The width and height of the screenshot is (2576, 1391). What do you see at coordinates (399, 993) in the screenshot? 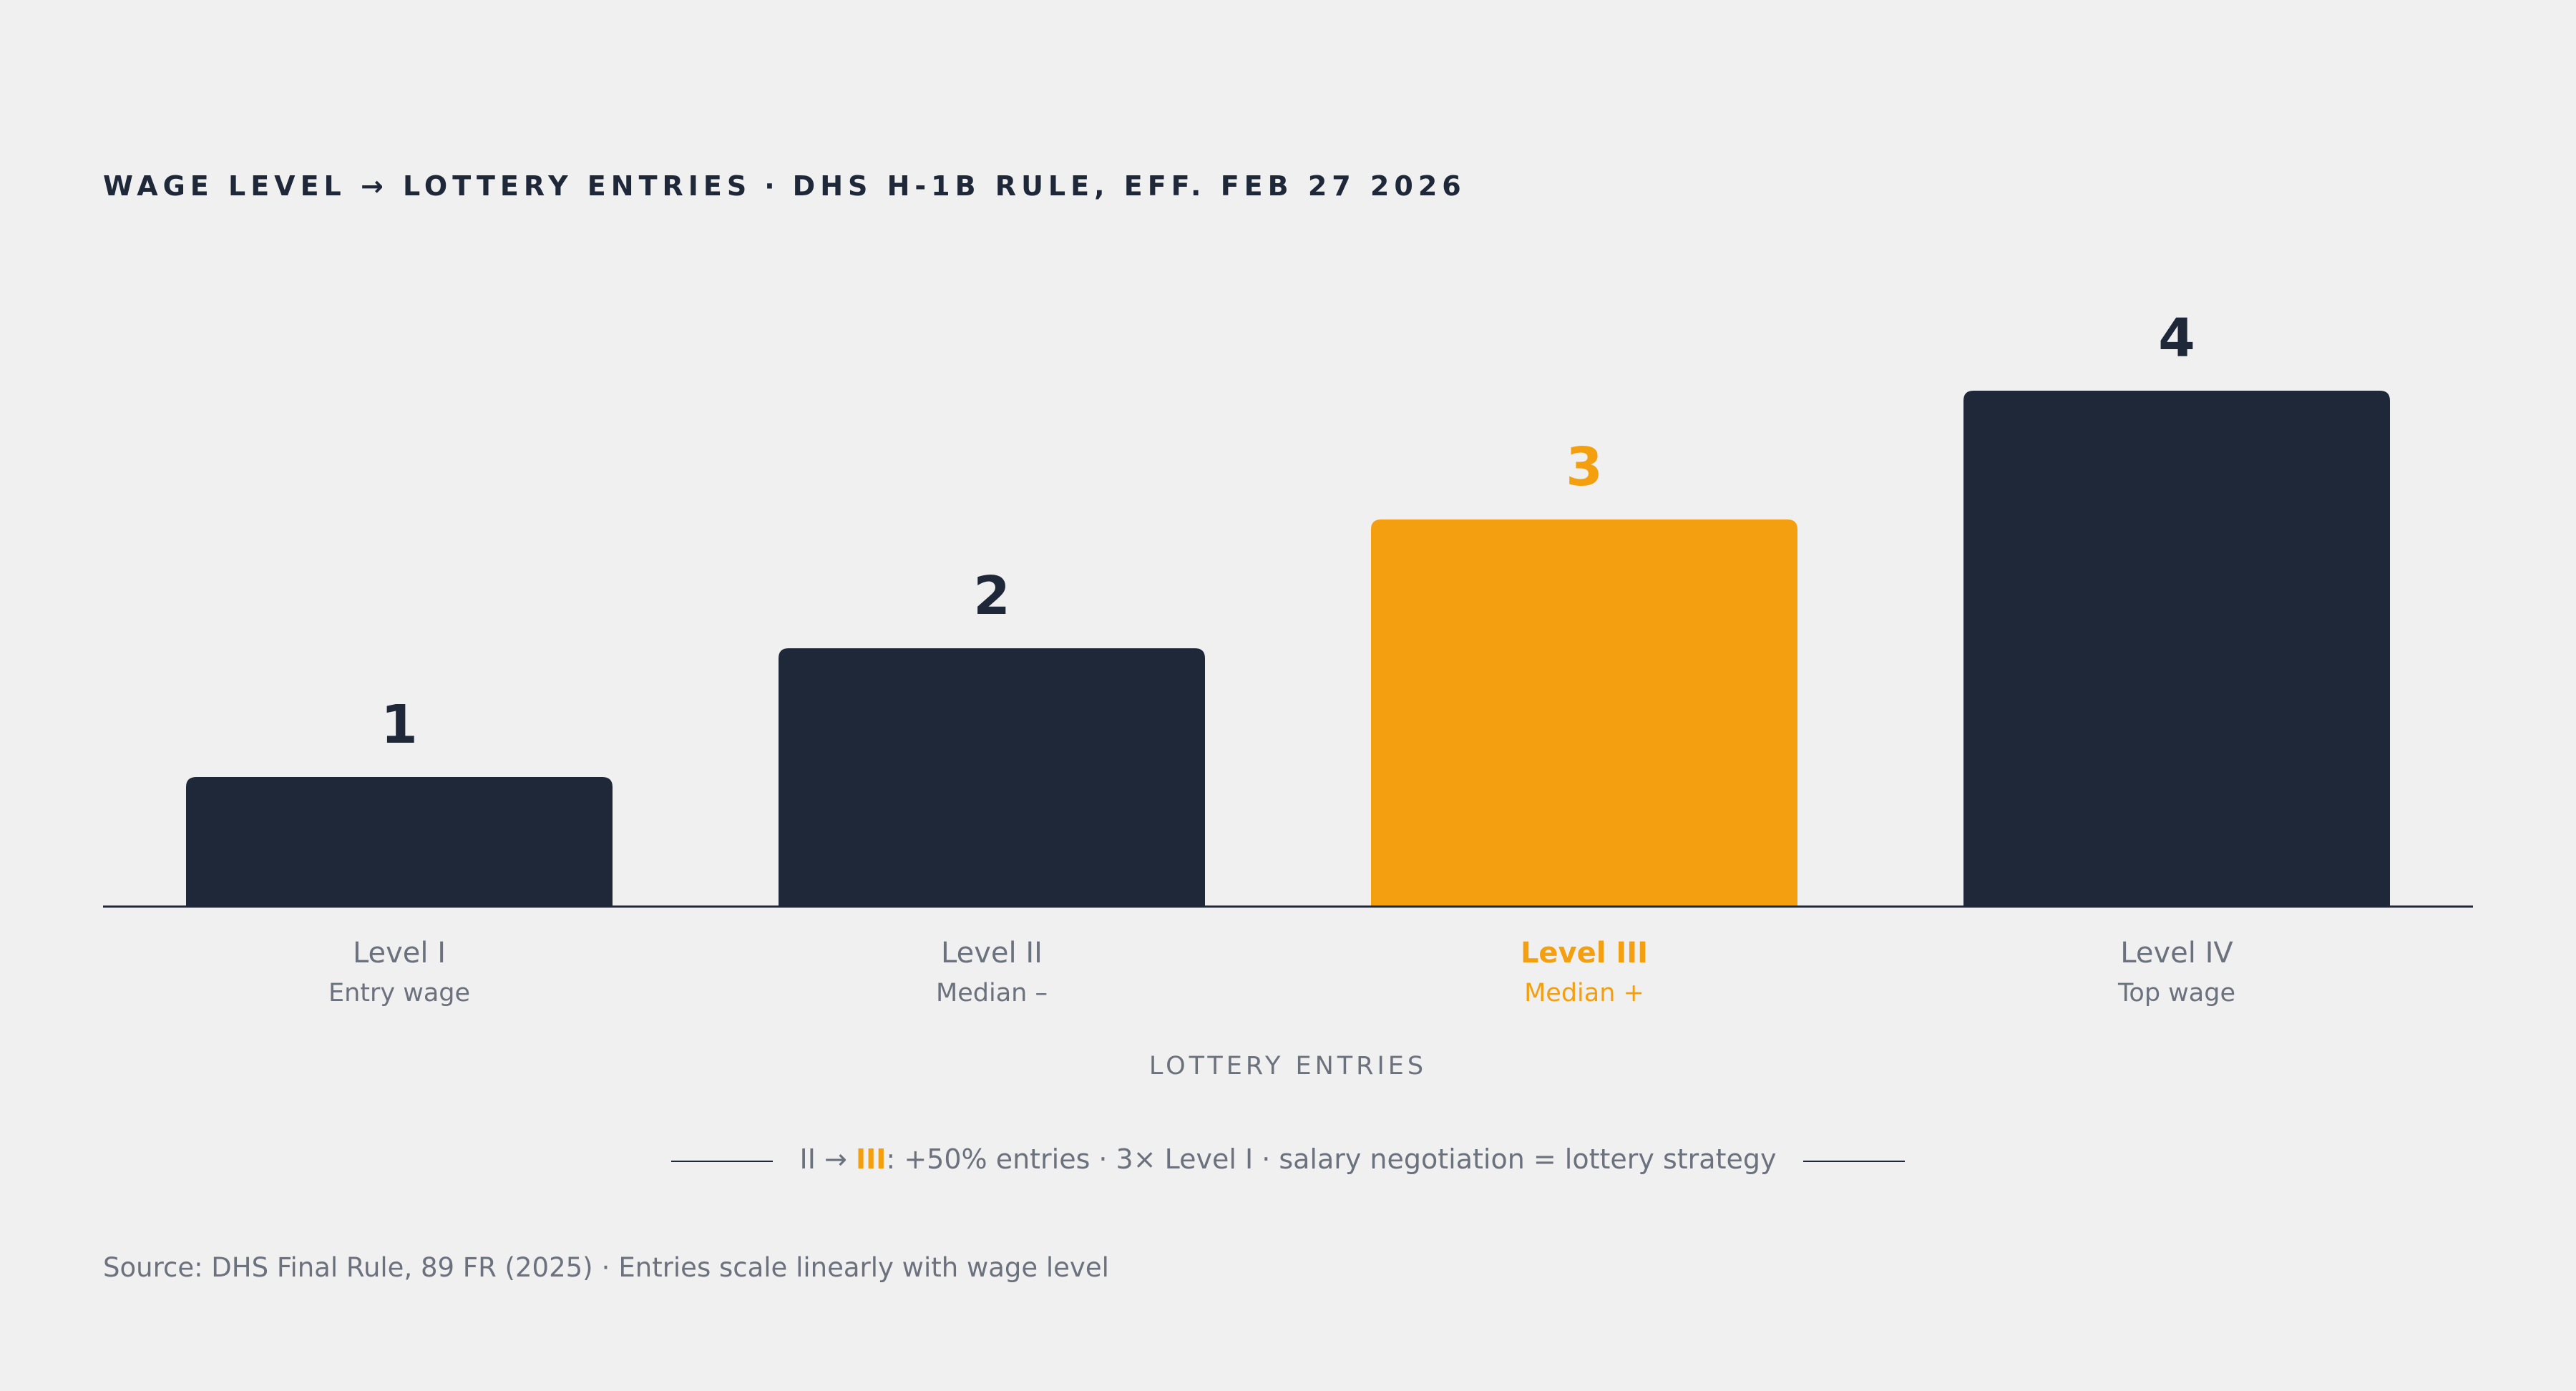
I see `category-sublabel-1: Entry wage` at bounding box center [399, 993].